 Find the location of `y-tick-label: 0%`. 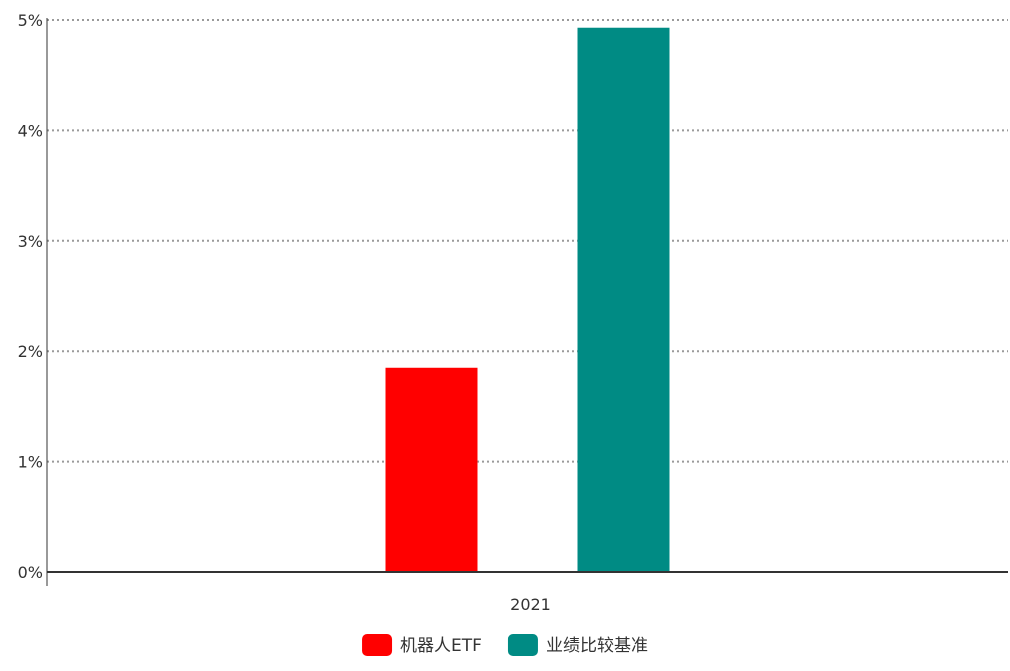

y-tick-label: 0% is located at coordinates (30, 572).